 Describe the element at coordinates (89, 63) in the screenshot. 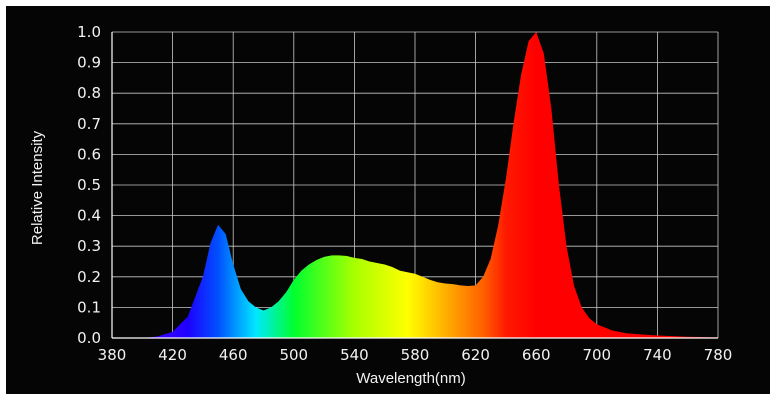

I see `y-tick-label-0.9: 0.9` at that location.